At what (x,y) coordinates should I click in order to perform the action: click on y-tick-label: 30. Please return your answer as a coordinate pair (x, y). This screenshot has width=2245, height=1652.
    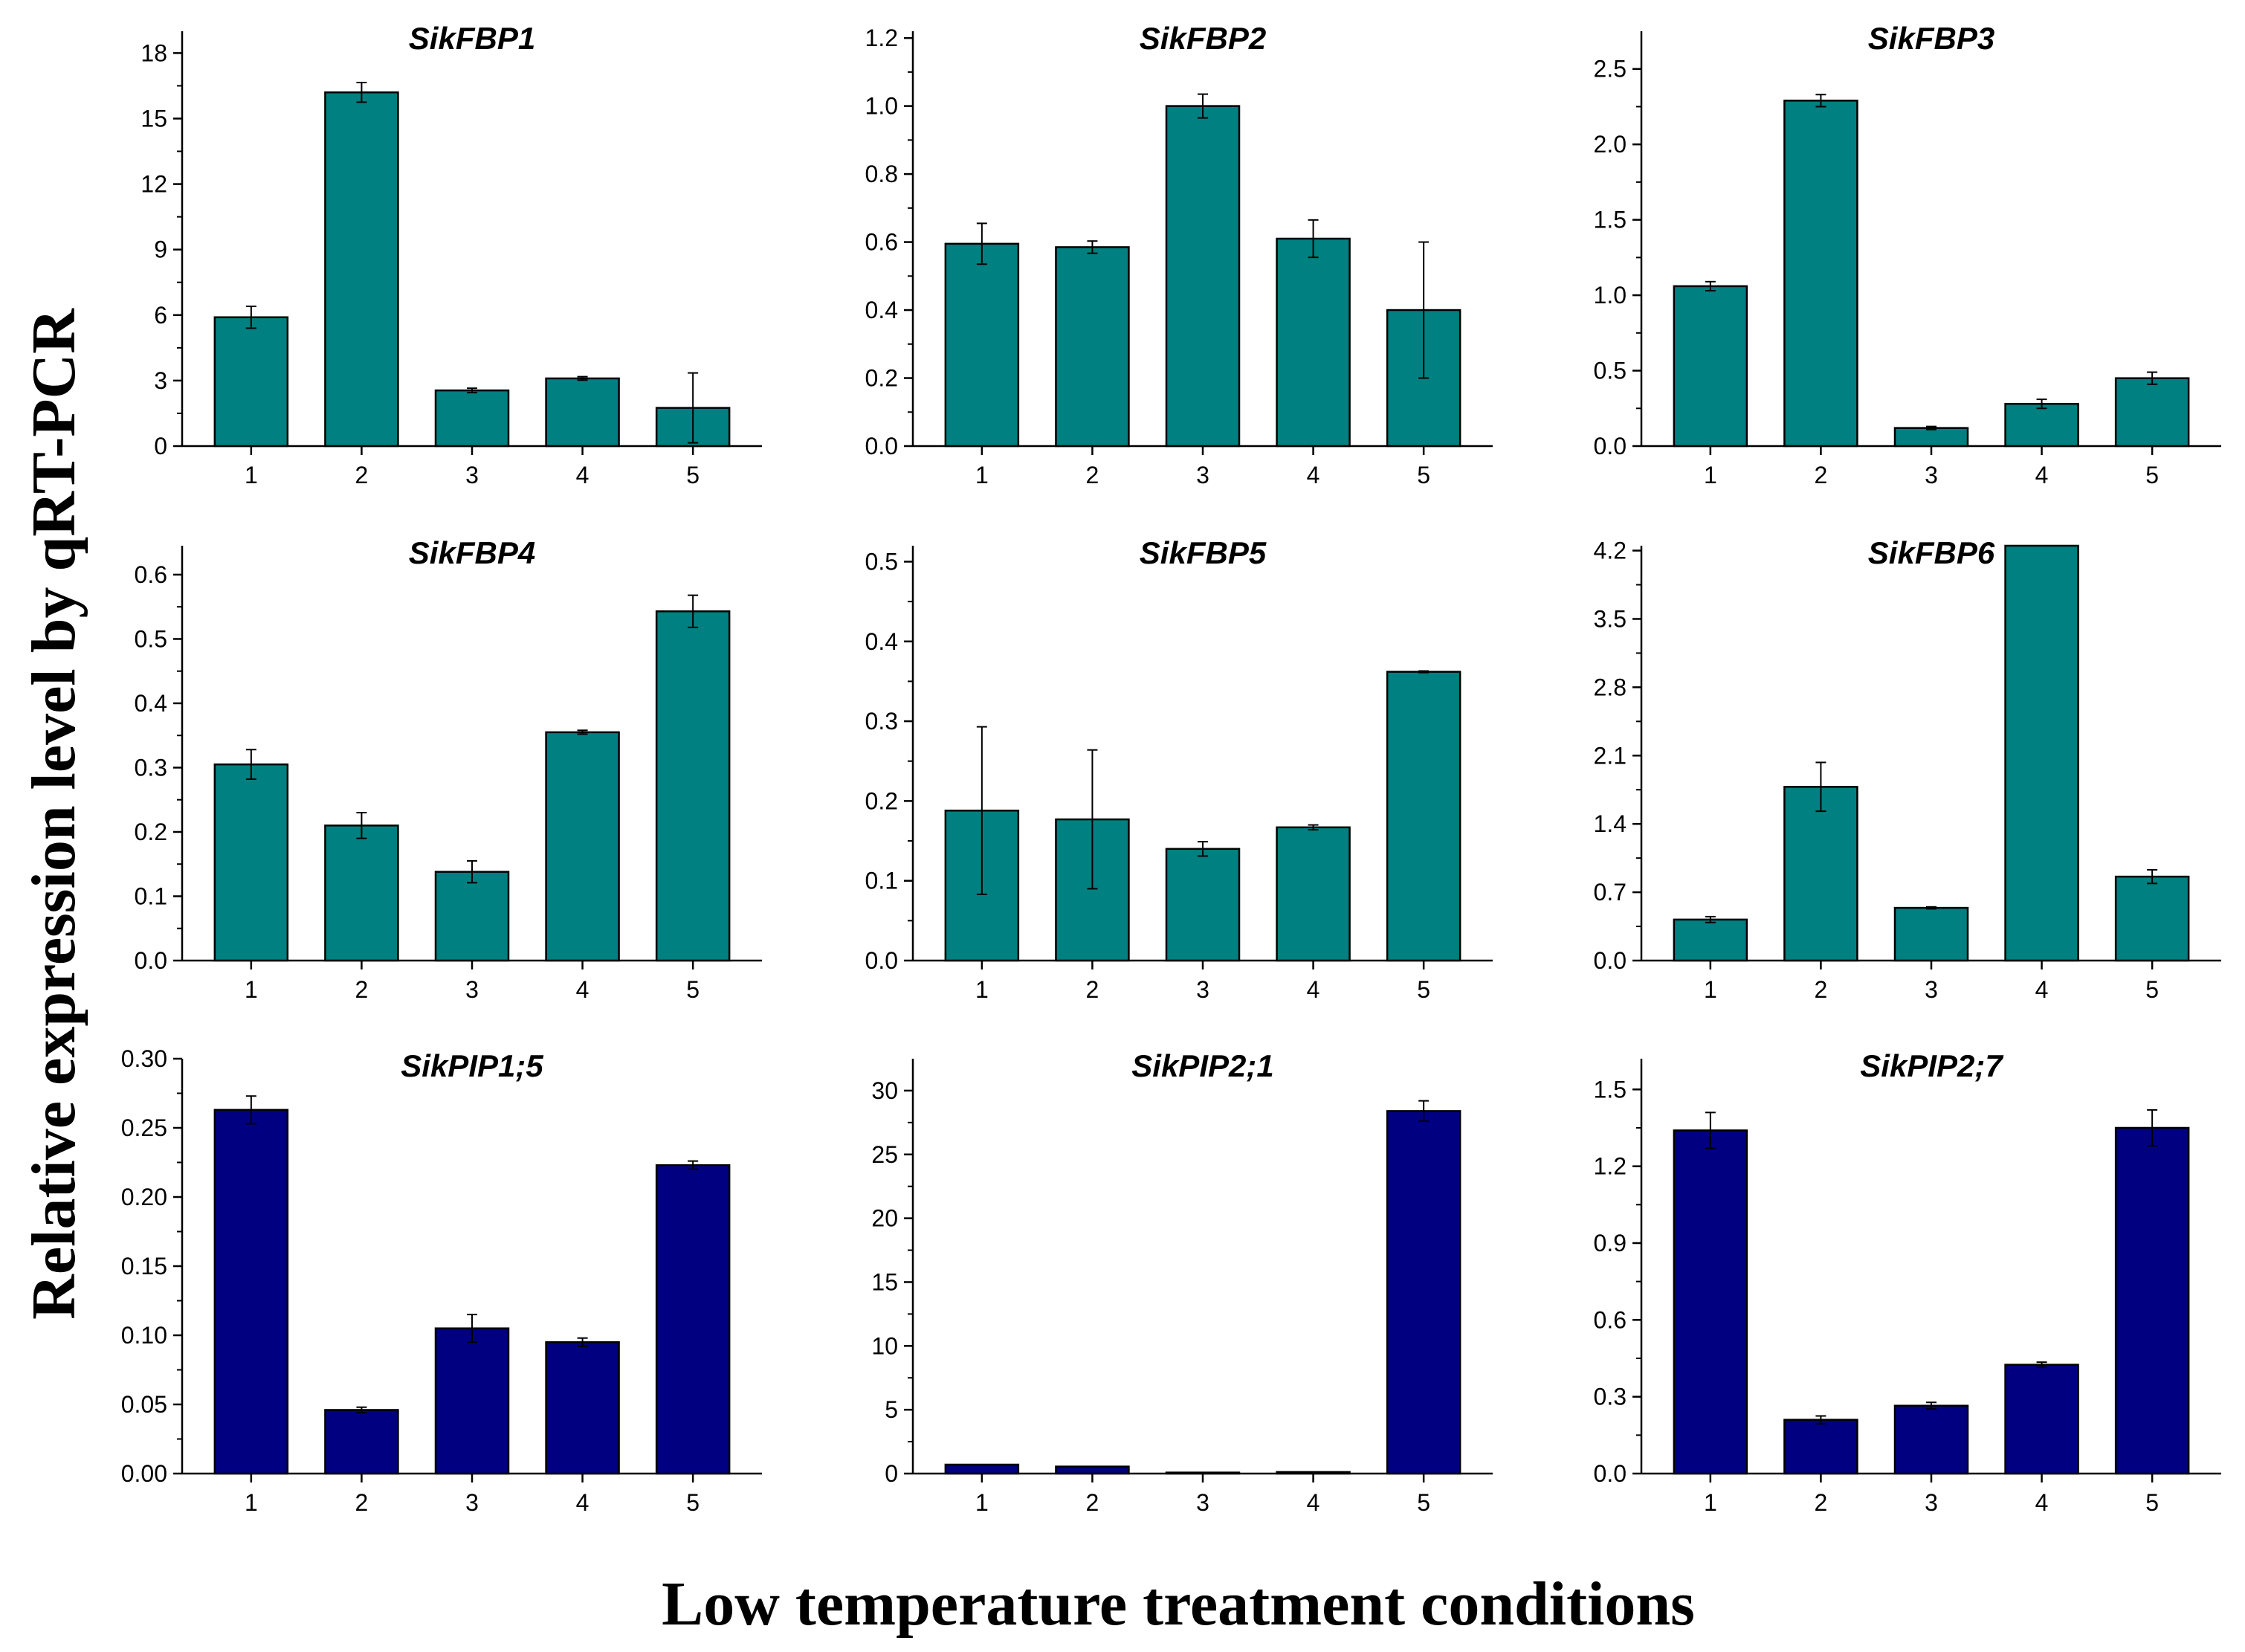
    Looking at the image, I should click on (884, 1090).